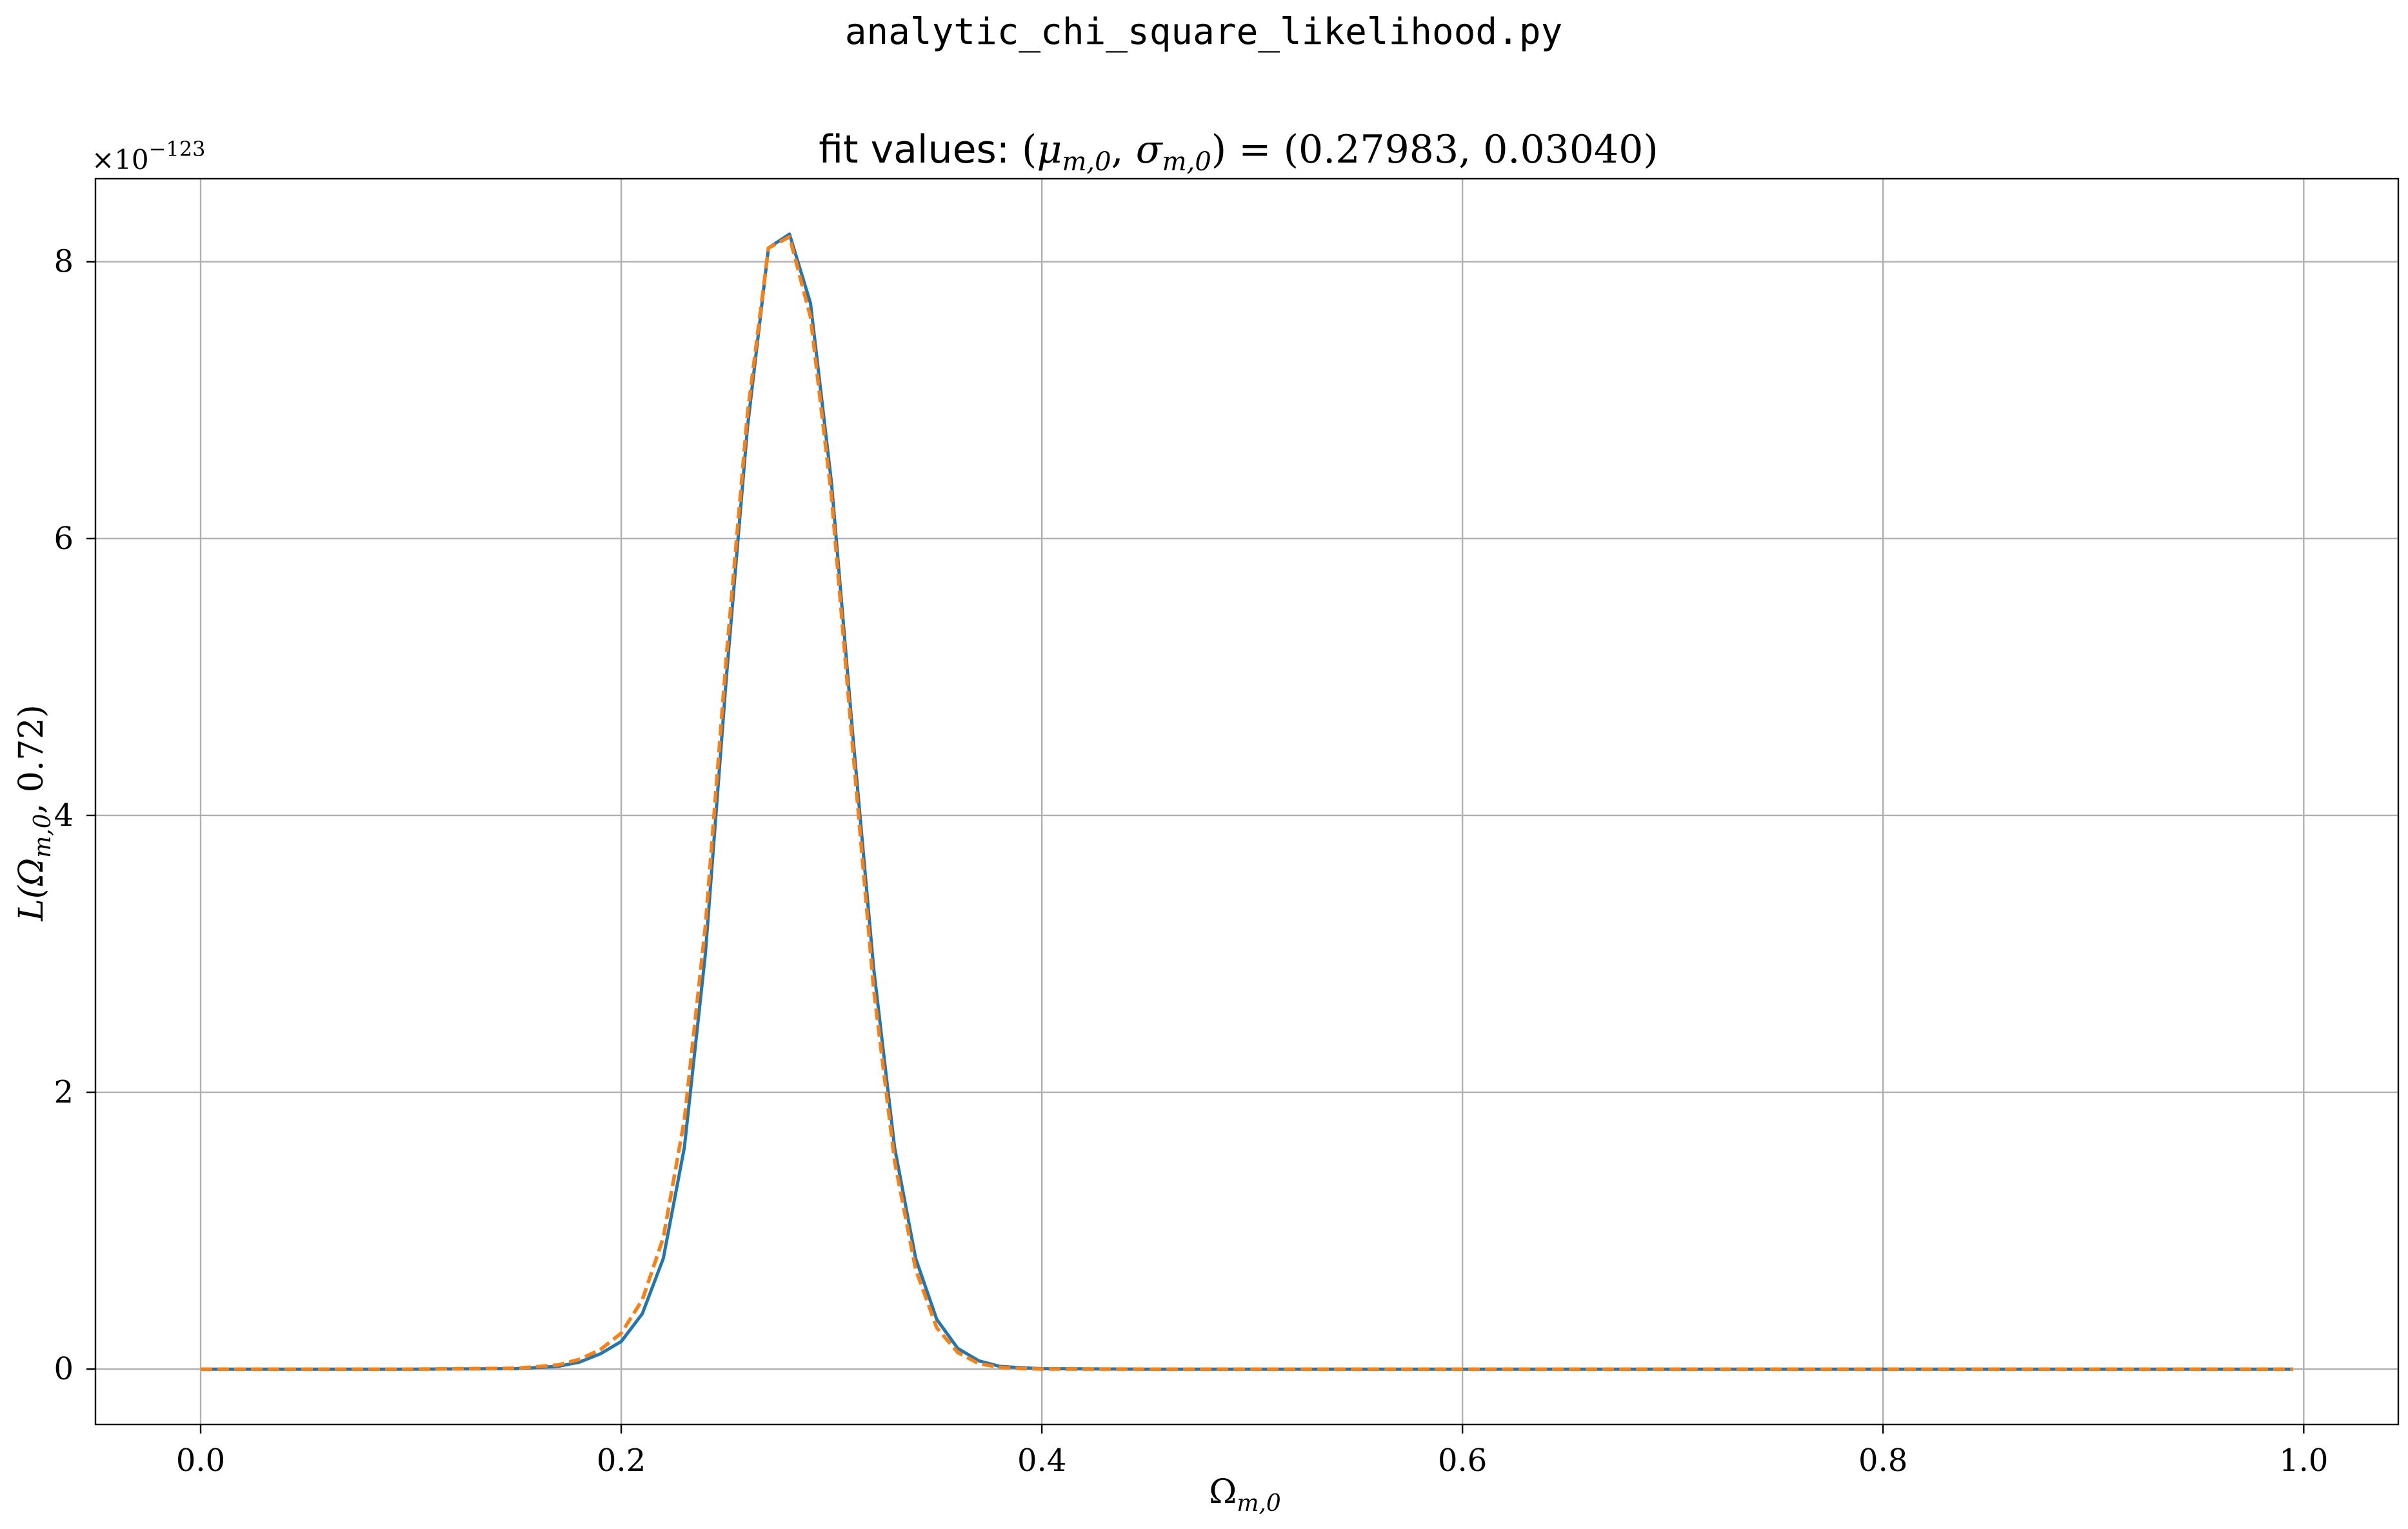  I want to click on x-tick-label: 0.2, so click(621, 1461).